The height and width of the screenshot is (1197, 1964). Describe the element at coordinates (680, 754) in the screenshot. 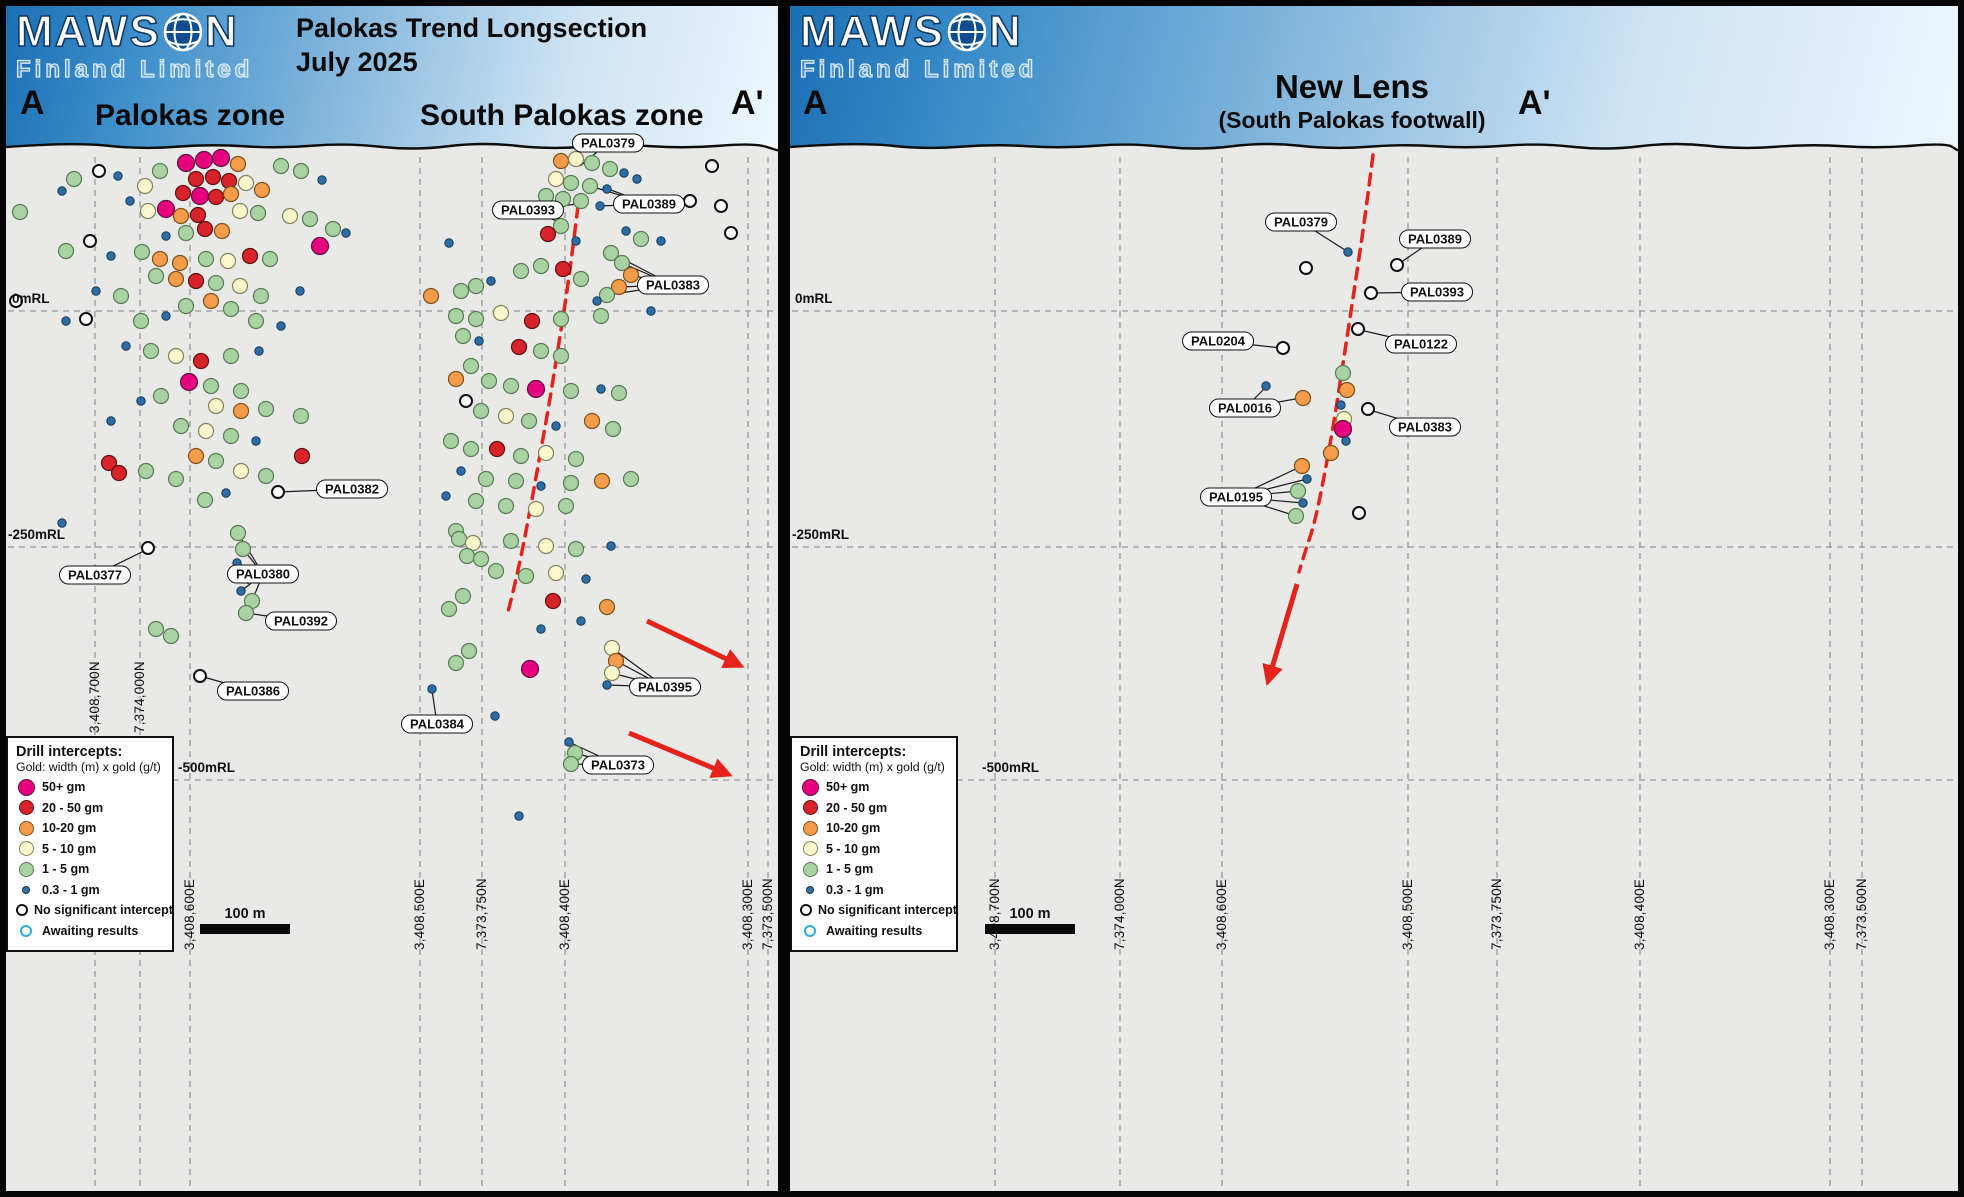

I see `plunge-arrow` at that location.